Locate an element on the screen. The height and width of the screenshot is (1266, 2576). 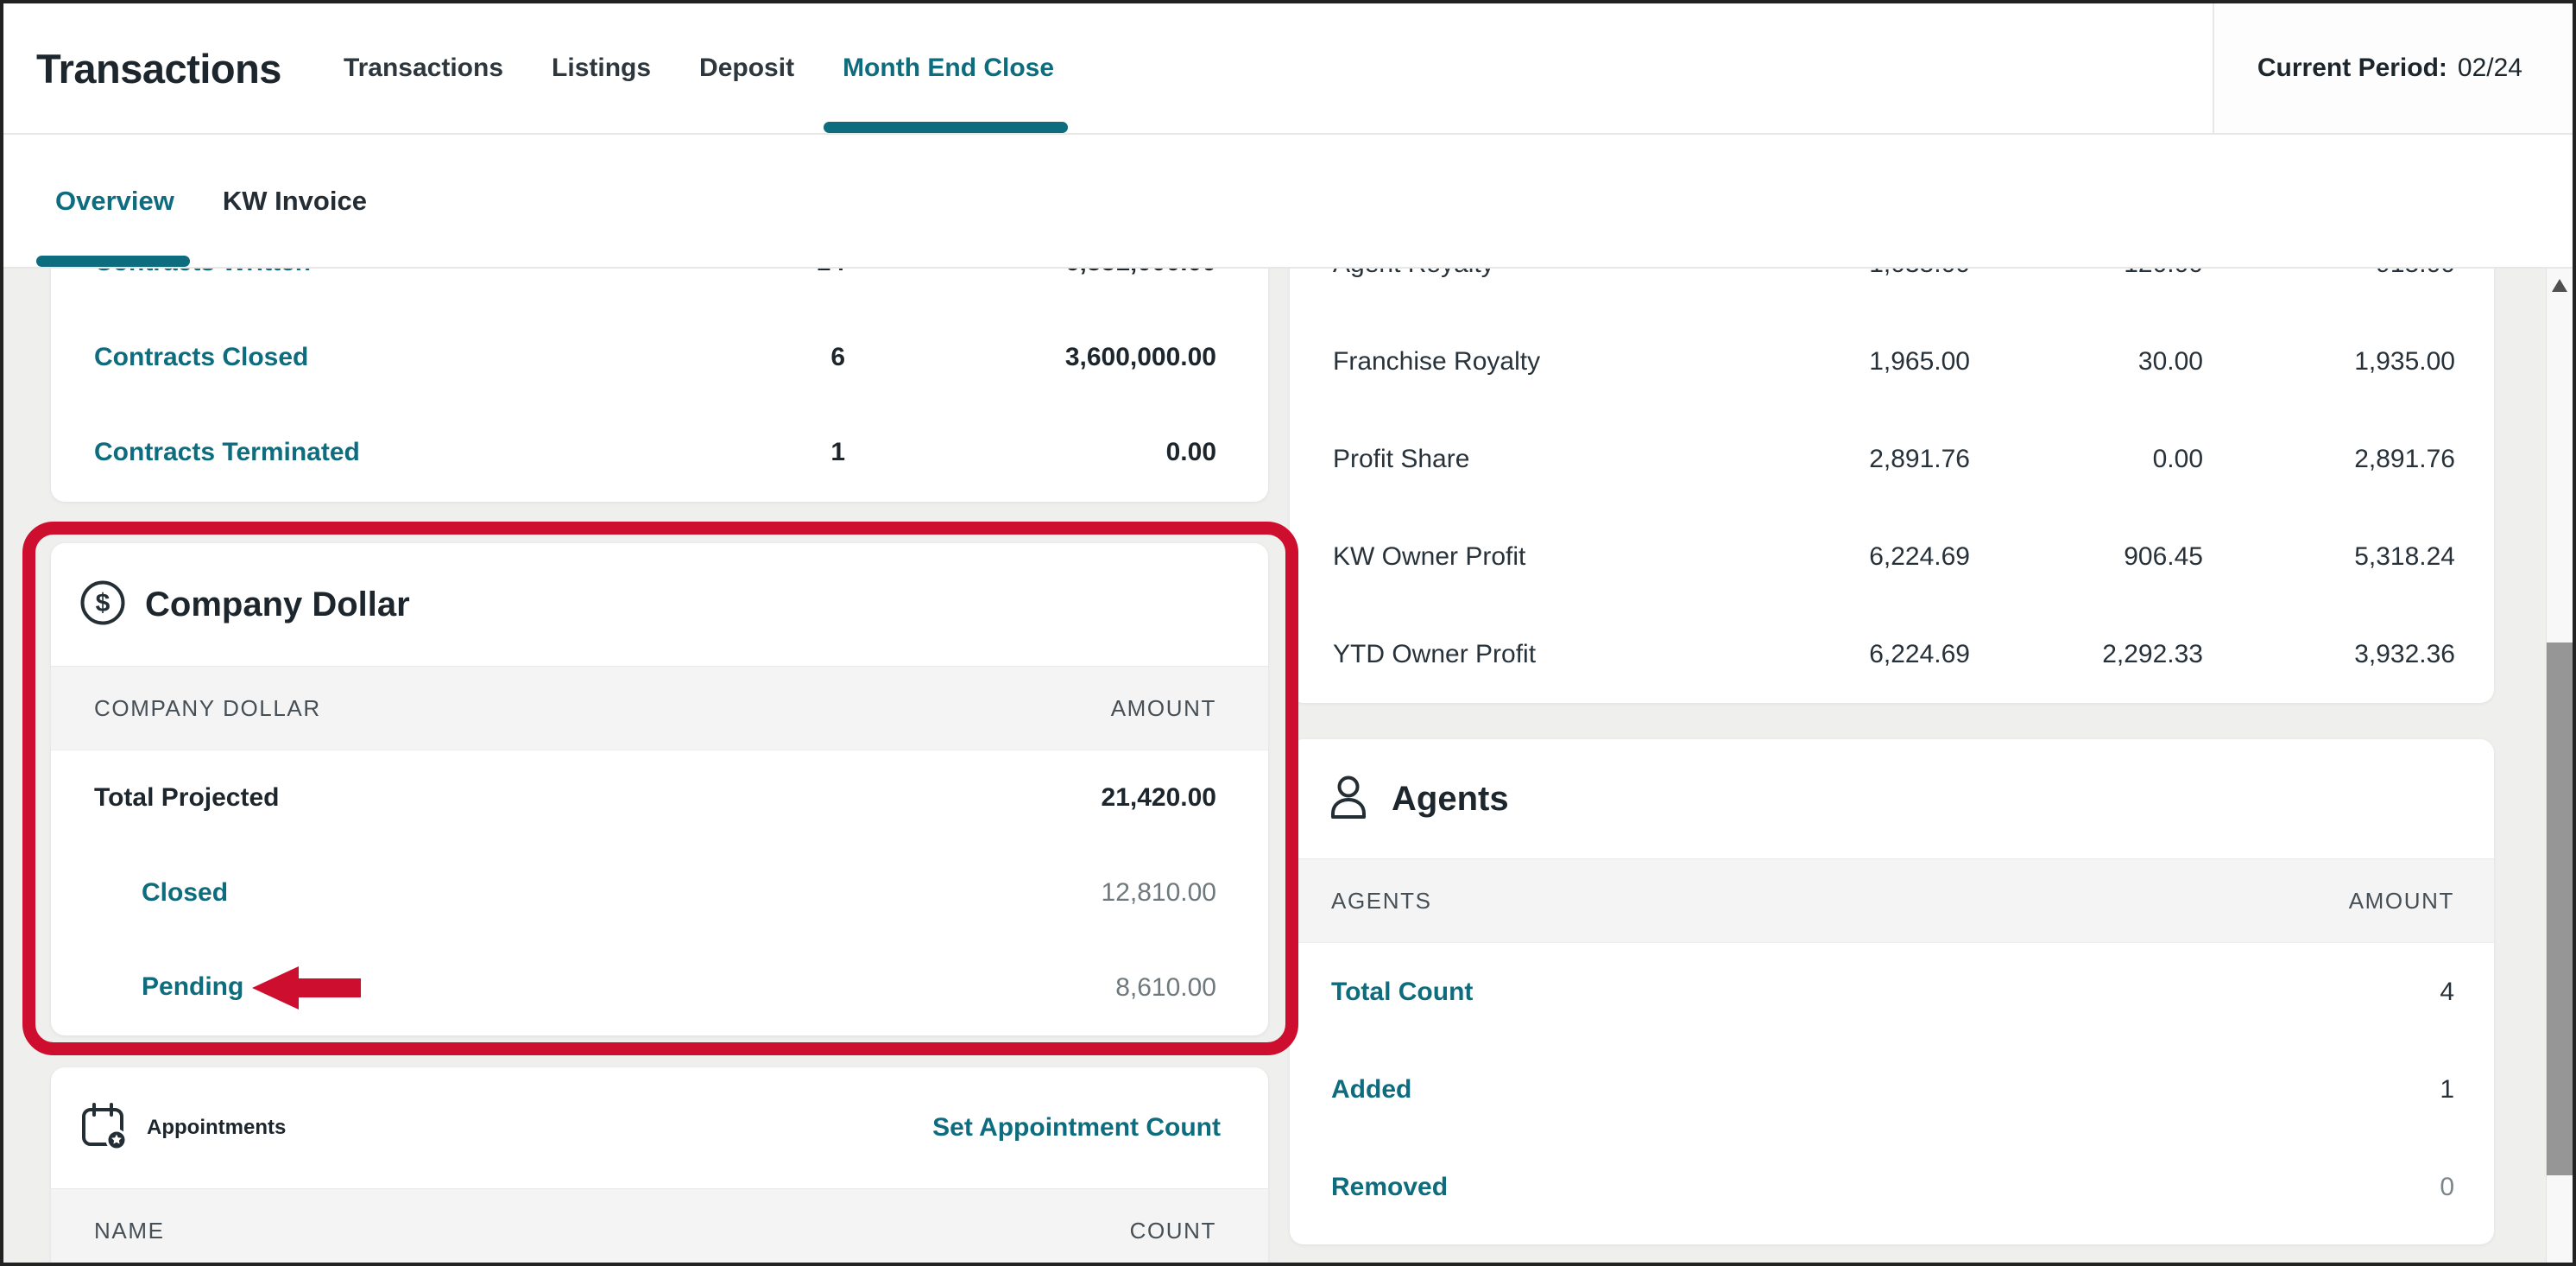
column-count: COUNT is located at coordinates (1172, 1230).